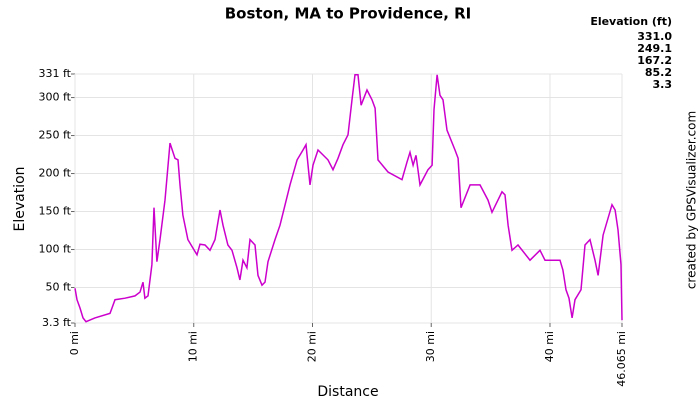  What do you see at coordinates (59, 287) in the screenshot?
I see `y-tick-label: 50 ft` at bounding box center [59, 287].